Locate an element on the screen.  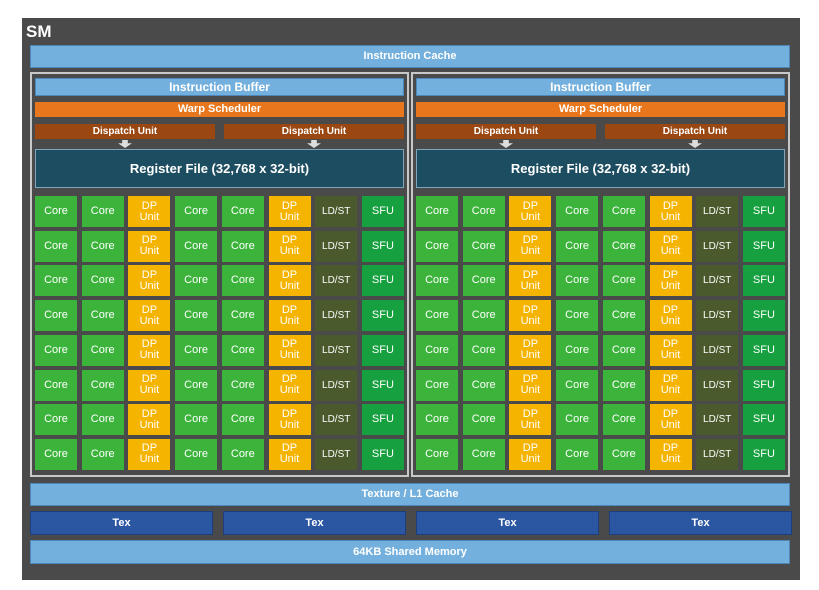
instruction-cache: Instruction Cache is located at coordinates (410, 56).